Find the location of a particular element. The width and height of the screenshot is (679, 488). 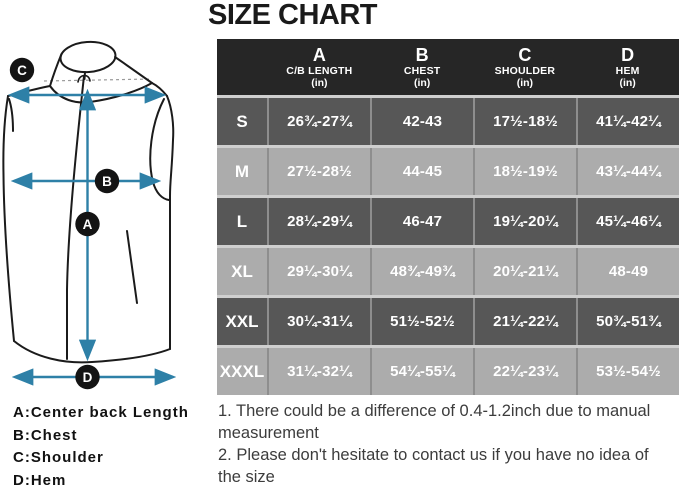

legend-a: A:Center back Length is located at coordinates (101, 412).